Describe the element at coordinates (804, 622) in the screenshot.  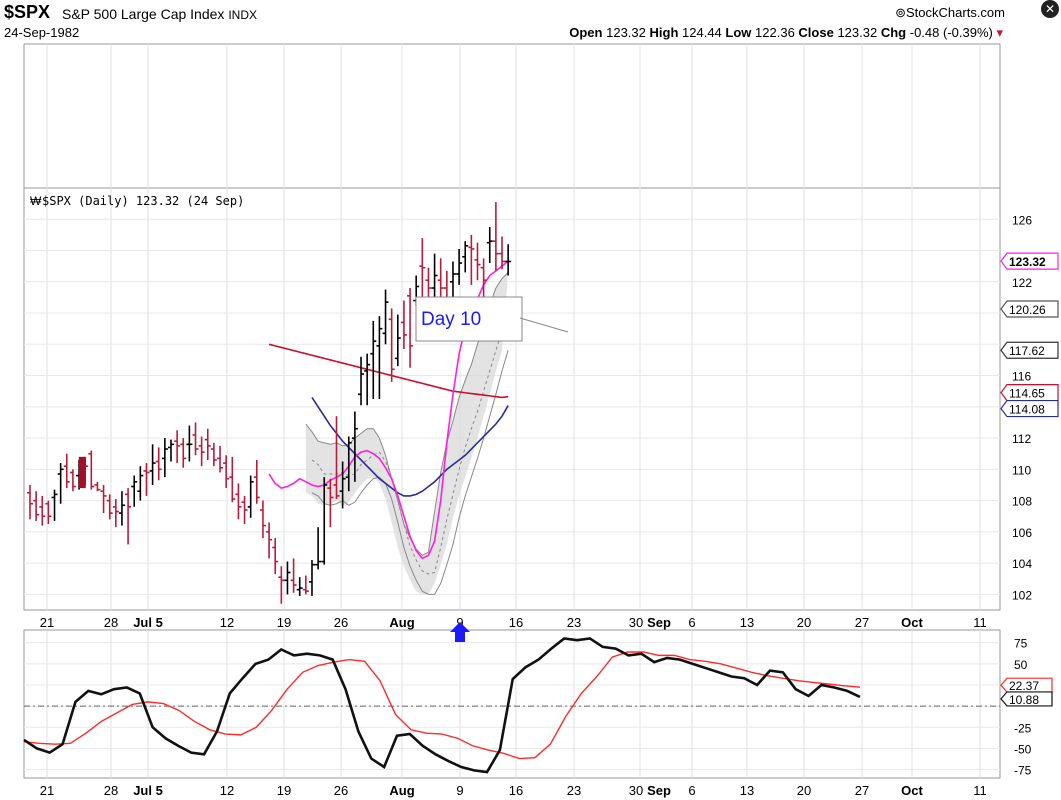
I see `price-x-tick: 20` at that location.